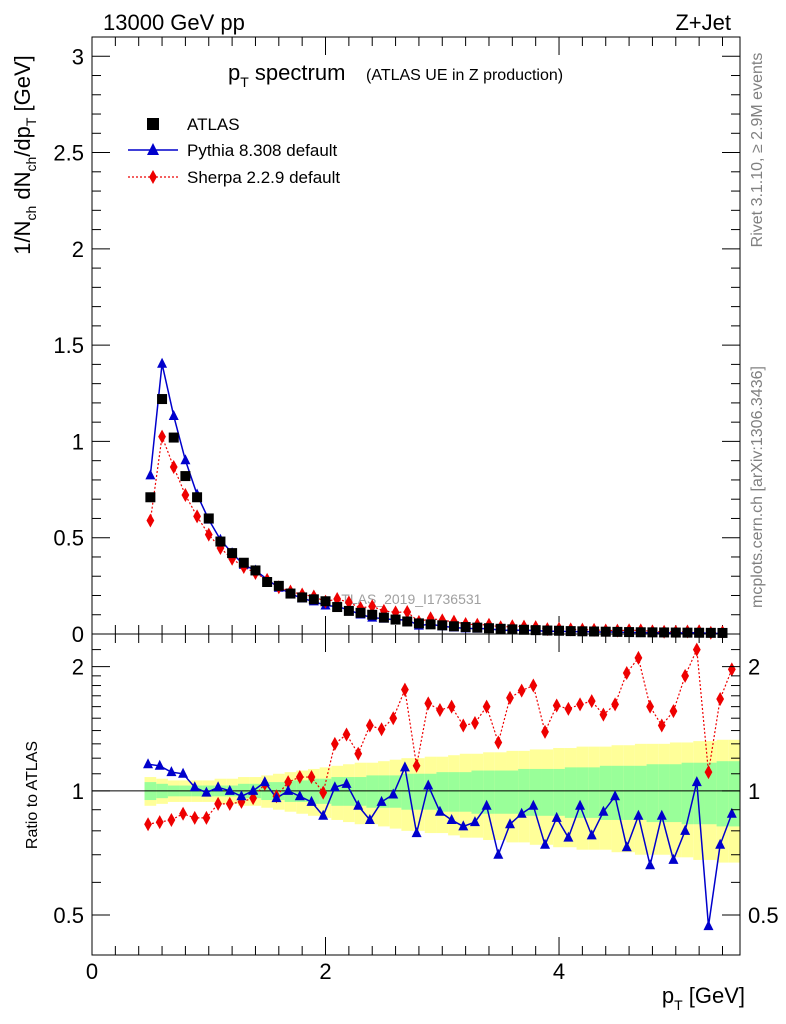 This screenshot has height=1024, width=786. What do you see at coordinates (763, 915) in the screenshot?
I see `ratio-y-tick-label-right: 0.5` at bounding box center [763, 915].